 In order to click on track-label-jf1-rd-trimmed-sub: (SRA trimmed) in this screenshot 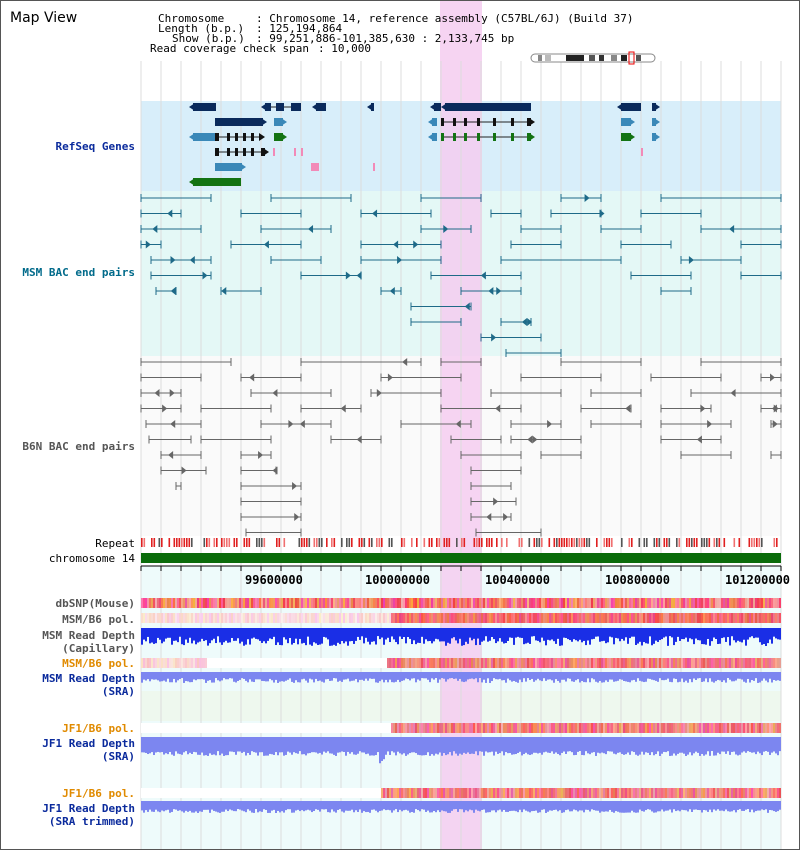, I will do `click(91, 821)`.